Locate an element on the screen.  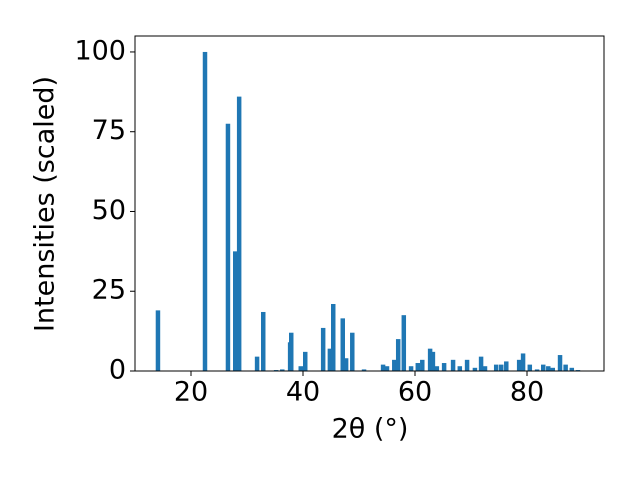
x-tick-label: 60 is located at coordinates (415, 392).